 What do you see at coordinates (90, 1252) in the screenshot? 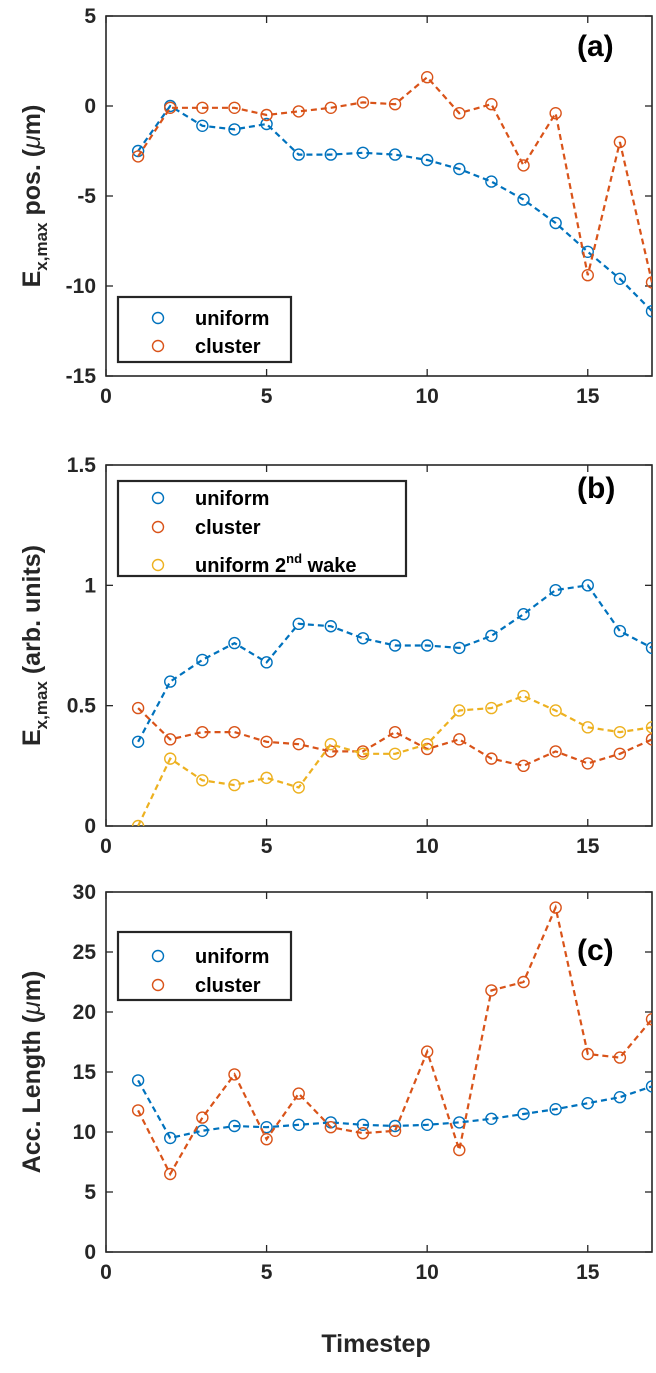
I see `y-tick-label-c: 0` at bounding box center [90, 1252].